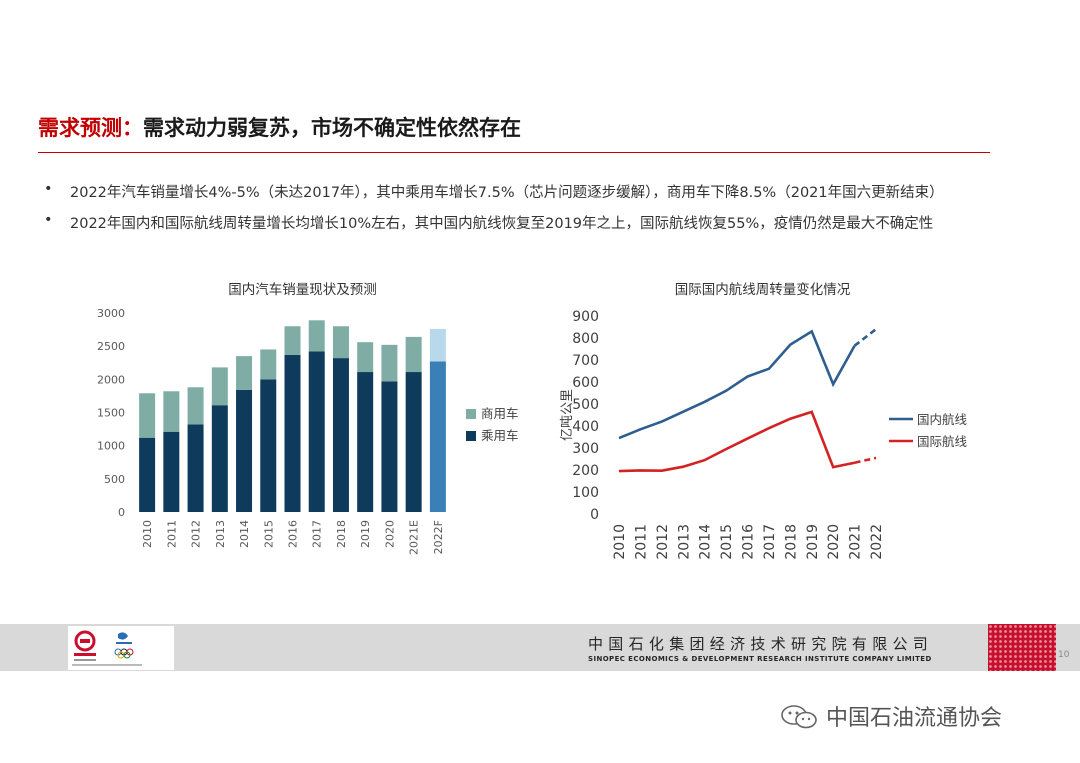 Image resolution: width=1080 pixels, height=763 pixels. What do you see at coordinates (942, 441) in the screenshot?
I see `line-legend-label: 国际航线` at bounding box center [942, 441].